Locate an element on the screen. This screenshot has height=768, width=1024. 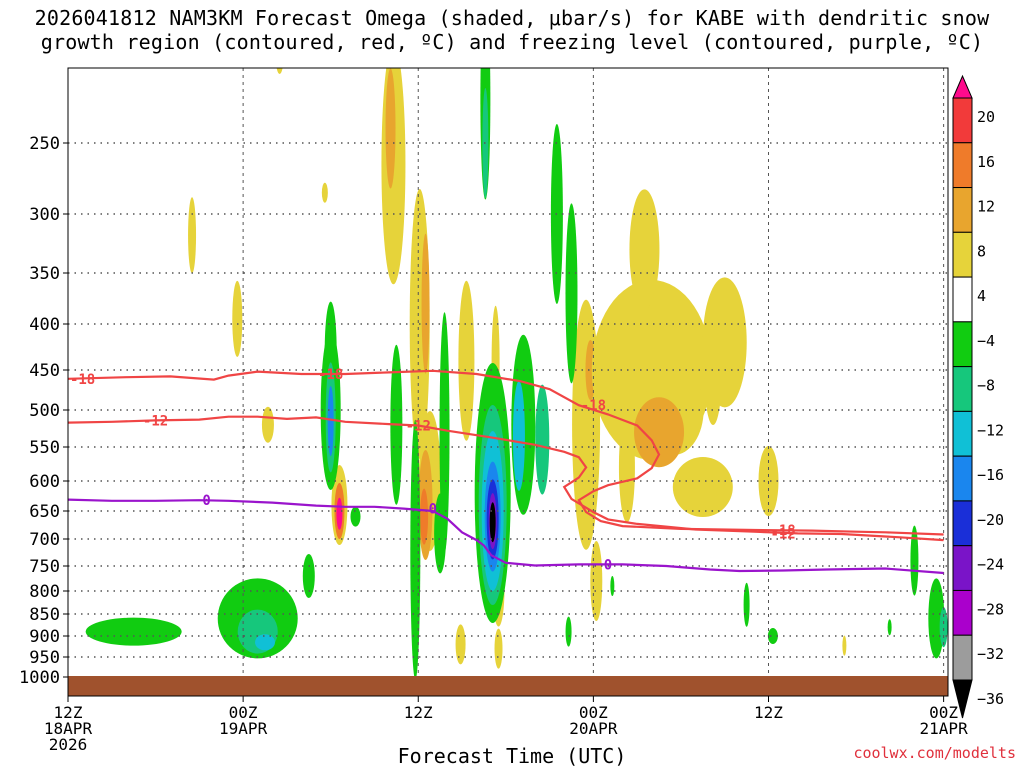
colorbar-label: −28 is located at coordinates (990, 609).